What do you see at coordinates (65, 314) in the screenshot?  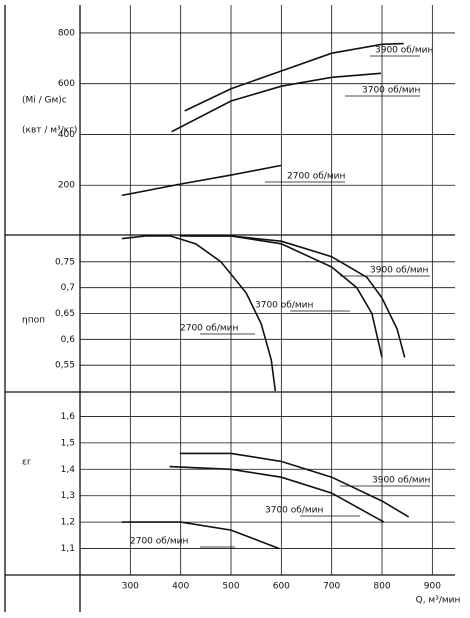 I see `y-tick-label: 0,65` at bounding box center [65, 314].